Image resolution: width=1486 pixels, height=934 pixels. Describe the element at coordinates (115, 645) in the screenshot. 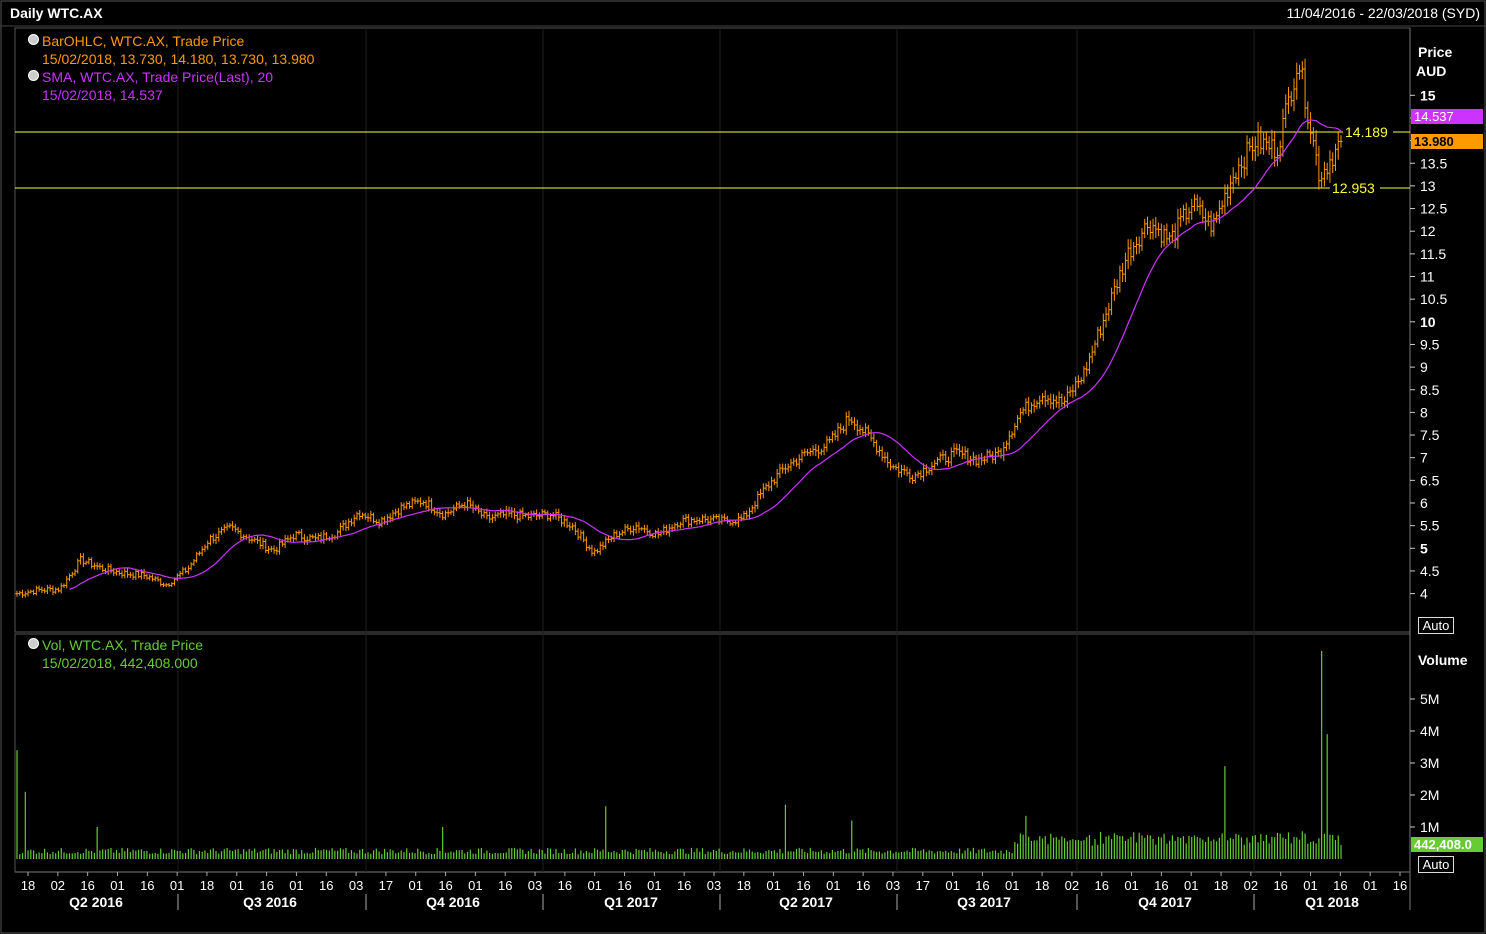

I see `vol-legend-row: Vol, WTC.AX, Trade Price` at that location.